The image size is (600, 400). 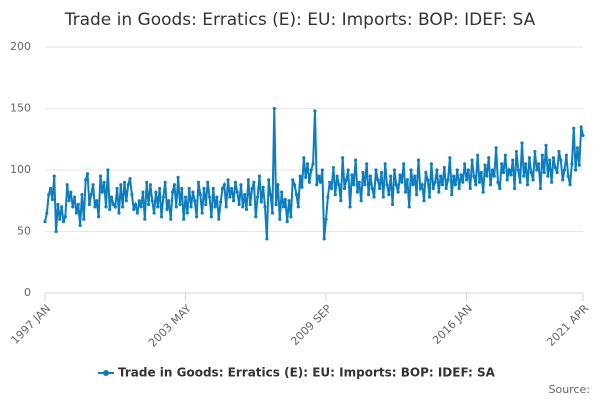 I want to click on y-tick-label: 100, so click(x=20, y=169).